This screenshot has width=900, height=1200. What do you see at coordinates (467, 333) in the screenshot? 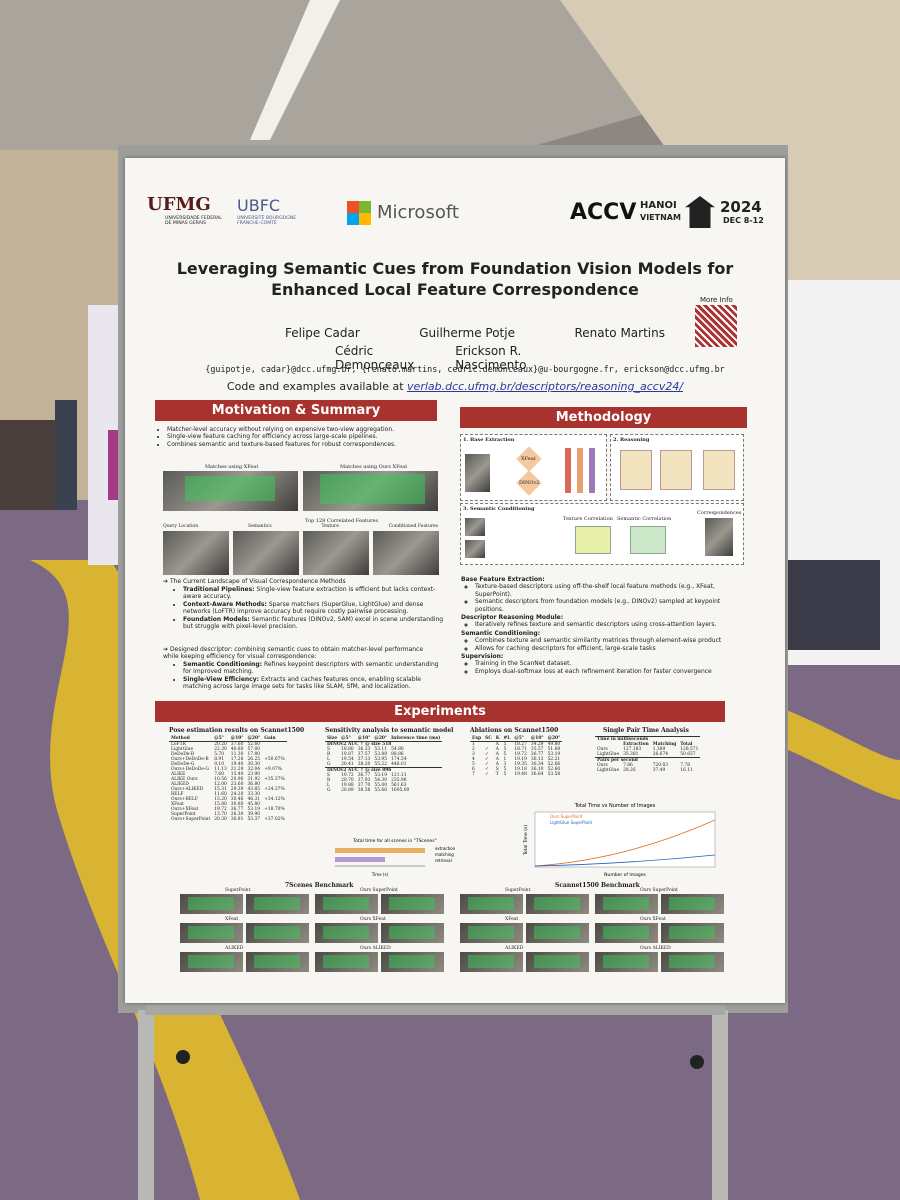
I see `author: Guilherme Potje` at bounding box center [467, 333].